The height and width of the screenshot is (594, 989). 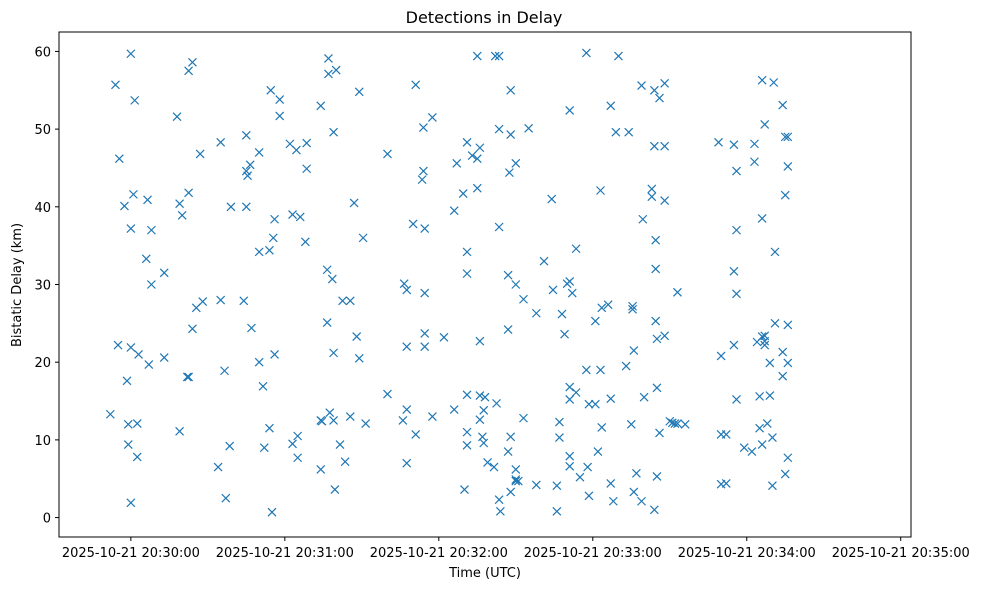 I want to click on y-tick-label: 20, so click(x=42, y=363).